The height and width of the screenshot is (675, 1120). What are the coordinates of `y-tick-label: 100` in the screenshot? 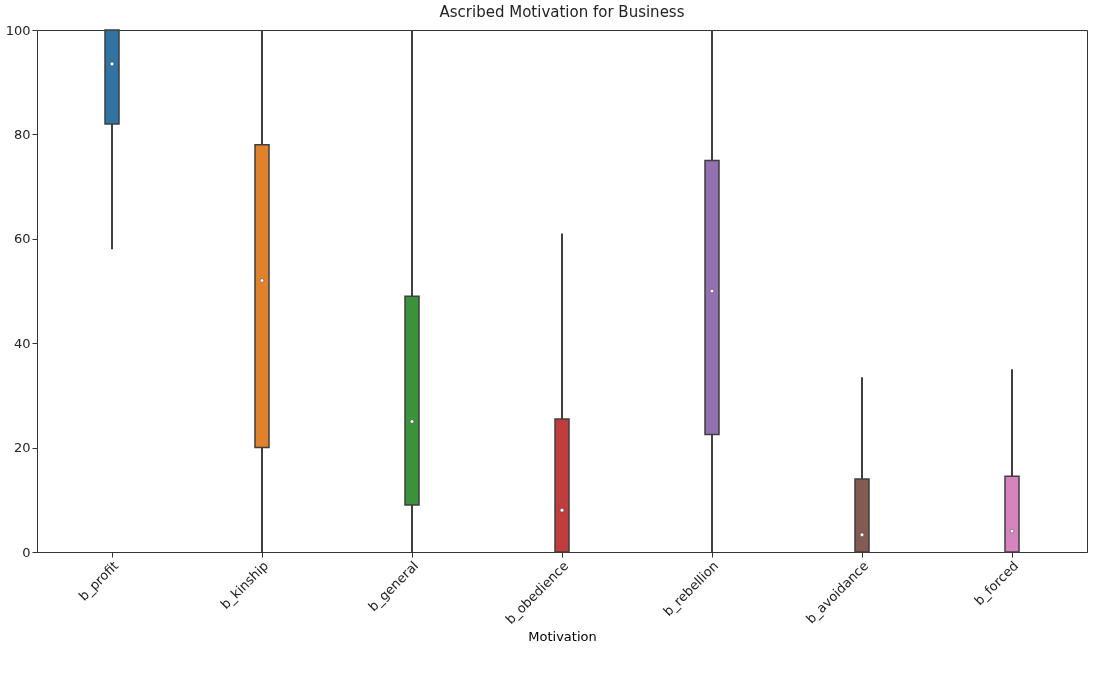 It's located at (18, 30).